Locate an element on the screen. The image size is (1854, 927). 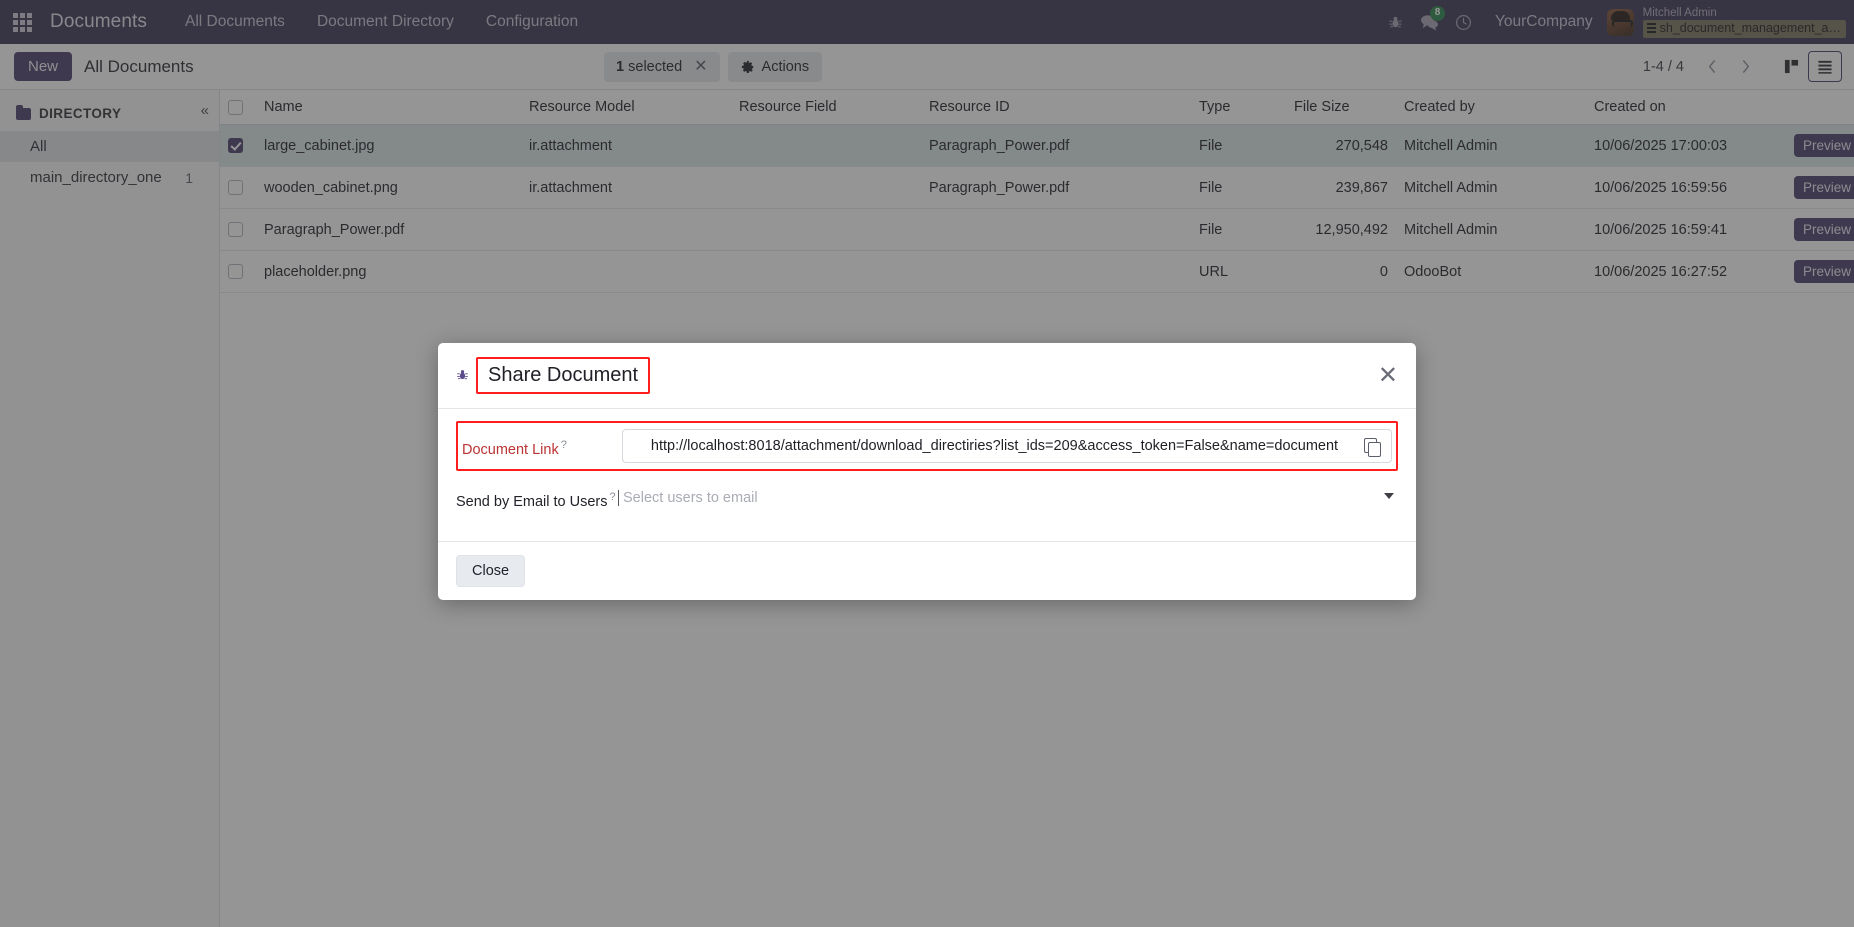
bug-icon is located at coordinates (464, 376).